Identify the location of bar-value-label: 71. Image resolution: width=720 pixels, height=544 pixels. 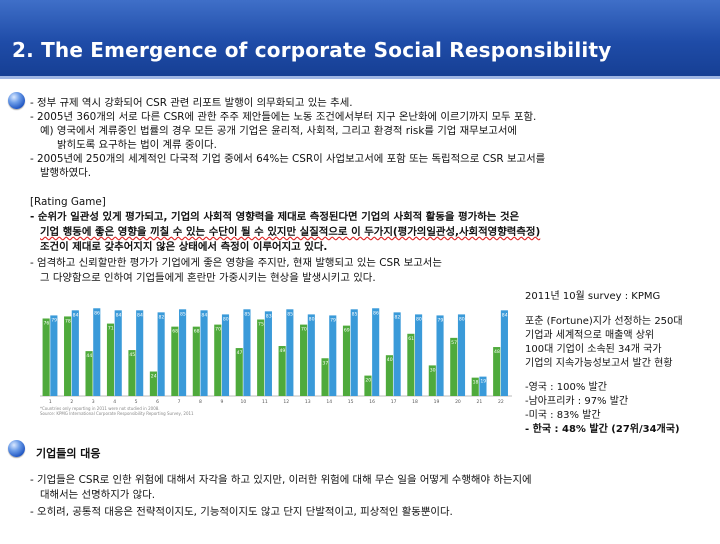
(111, 329).